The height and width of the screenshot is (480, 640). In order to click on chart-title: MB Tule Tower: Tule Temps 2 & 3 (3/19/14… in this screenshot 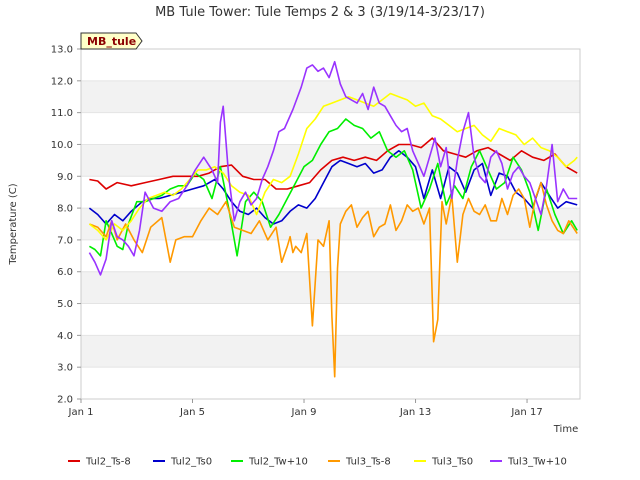, I will do `click(320, 12)`.